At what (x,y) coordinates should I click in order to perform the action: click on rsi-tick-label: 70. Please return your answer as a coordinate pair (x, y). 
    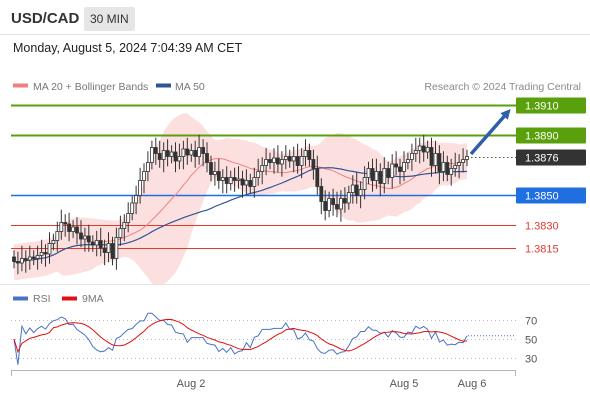
    Looking at the image, I should click on (531, 322).